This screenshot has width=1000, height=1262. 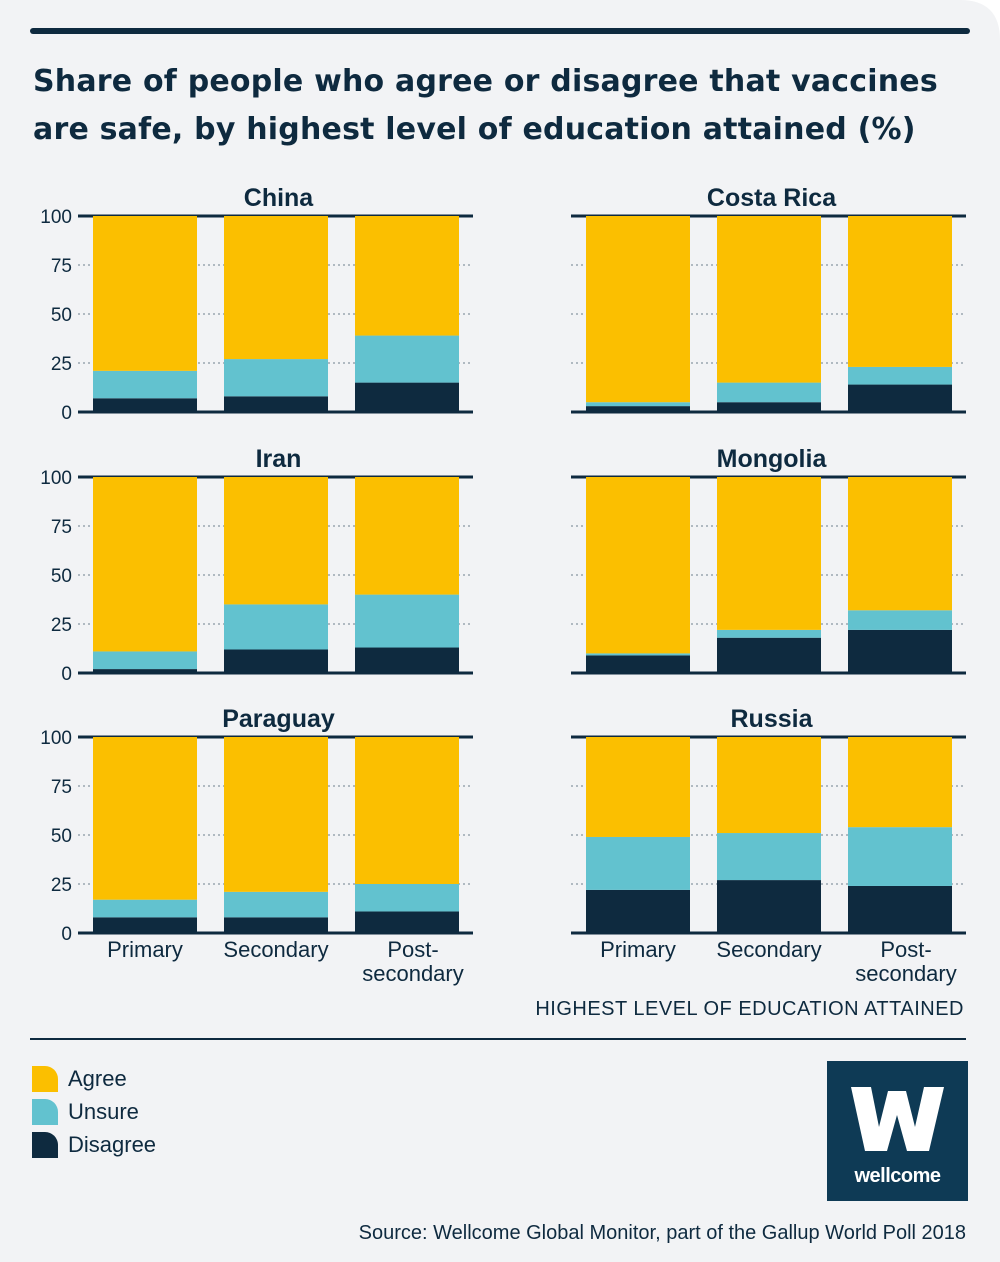 I want to click on wellcome-logo: wellcome, so click(x=897, y=1131).